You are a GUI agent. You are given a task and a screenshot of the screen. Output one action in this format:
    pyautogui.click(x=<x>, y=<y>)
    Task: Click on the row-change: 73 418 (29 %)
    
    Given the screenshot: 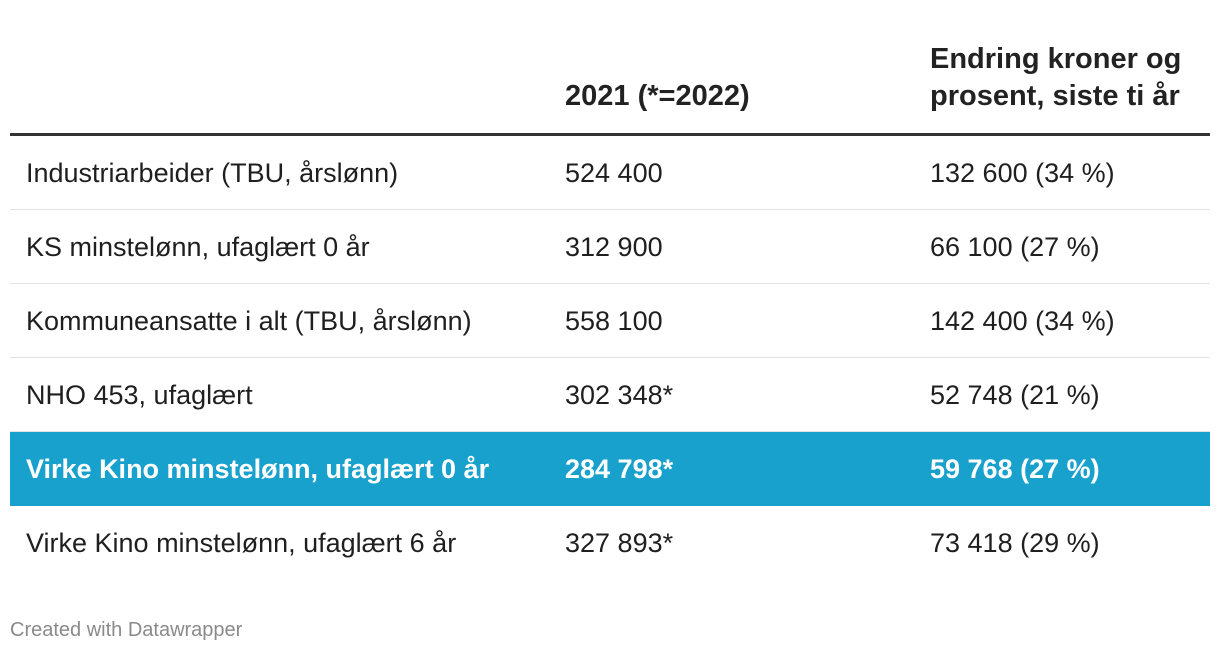 What is the action you would take?
    pyautogui.click(x=1015, y=543)
    